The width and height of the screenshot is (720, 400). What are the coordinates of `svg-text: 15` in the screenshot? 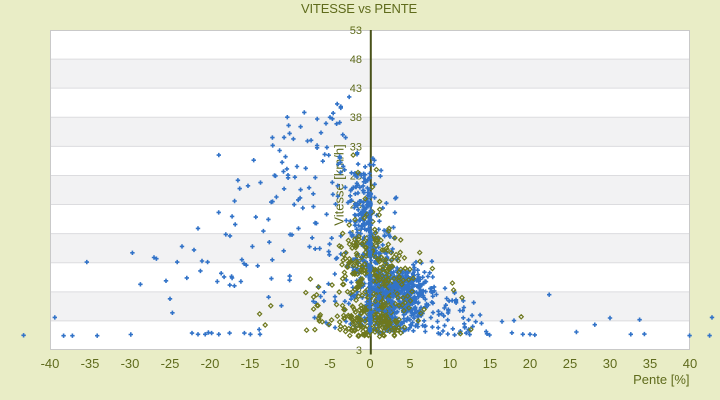 It's located at (490, 363).